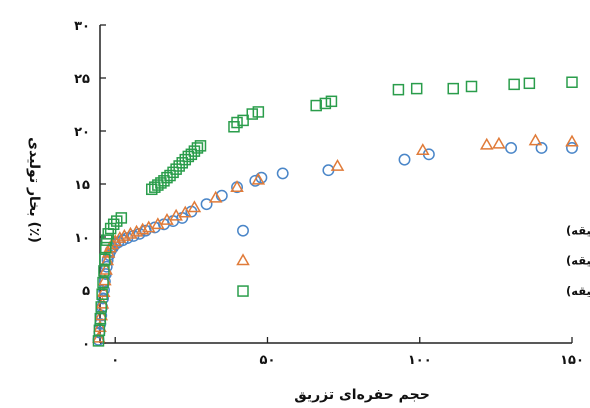 The image size is (590, 408). I want to click on x-tick-label: ۵۰, so click(268, 360).